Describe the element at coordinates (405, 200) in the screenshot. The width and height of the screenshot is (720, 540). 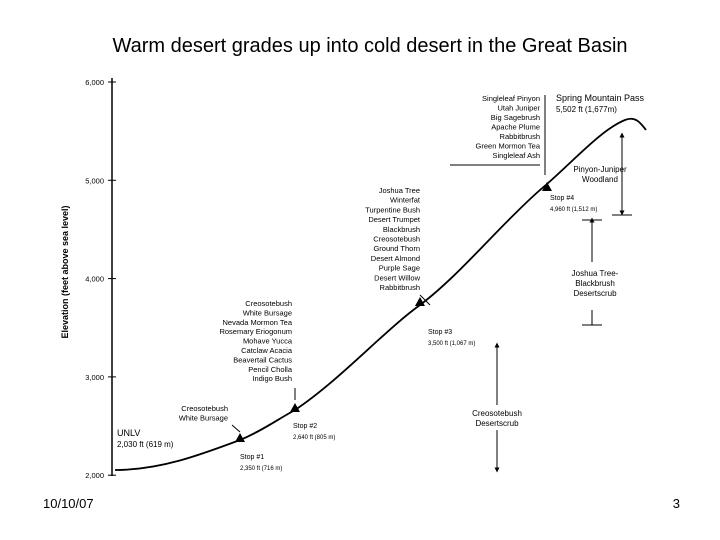
I see `plant-name: Winterfat` at that location.